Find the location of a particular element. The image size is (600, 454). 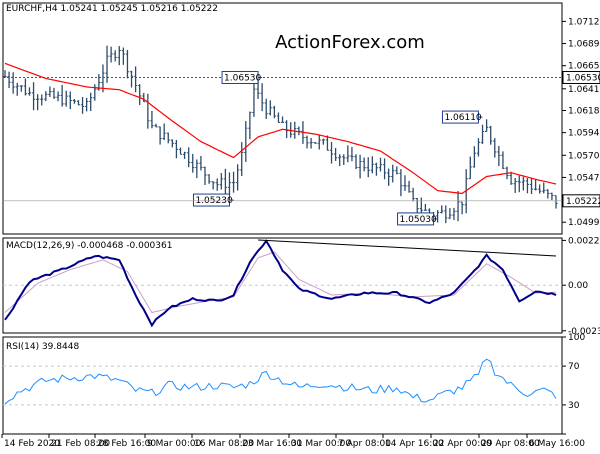

macd-trendline is located at coordinates (407, 248).